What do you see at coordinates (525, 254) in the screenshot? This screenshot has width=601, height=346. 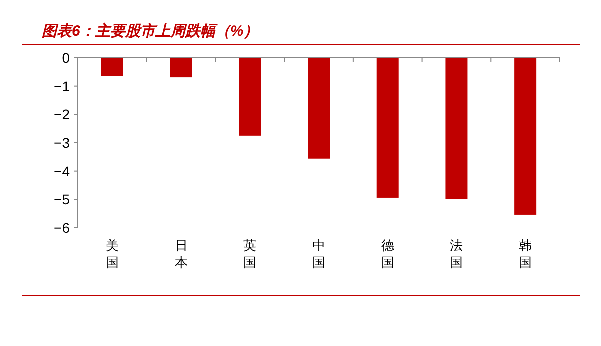 I see `x-tick-label: 韩国` at bounding box center [525, 254].